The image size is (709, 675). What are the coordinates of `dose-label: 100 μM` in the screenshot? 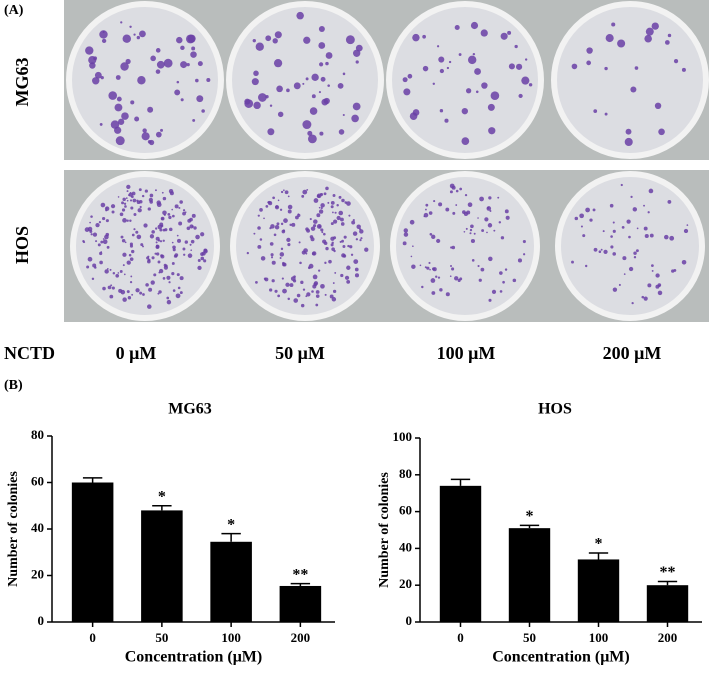 It's located at (466, 353).